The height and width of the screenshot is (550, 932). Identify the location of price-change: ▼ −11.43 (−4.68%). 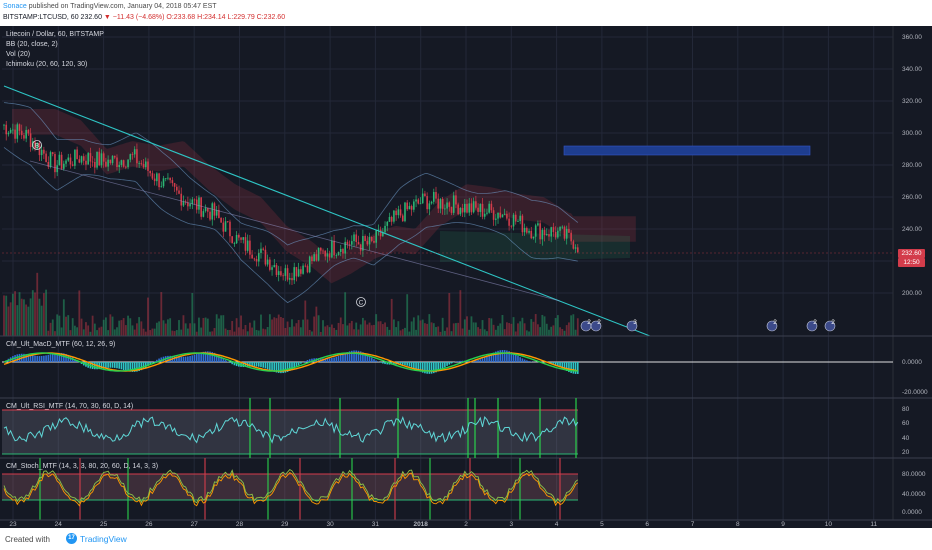
(134, 17).